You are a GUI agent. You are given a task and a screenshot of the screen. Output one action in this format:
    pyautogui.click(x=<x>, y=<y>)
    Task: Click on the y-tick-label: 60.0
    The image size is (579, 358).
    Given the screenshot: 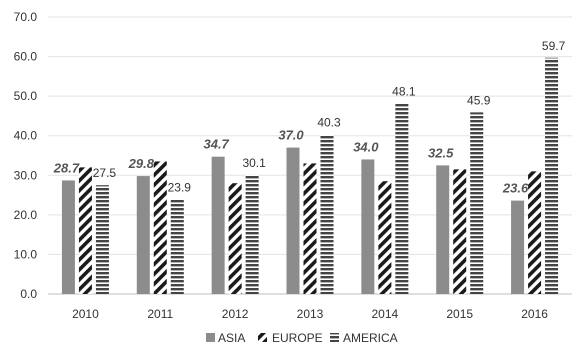 What is the action you would take?
    pyautogui.click(x=26, y=57)
    